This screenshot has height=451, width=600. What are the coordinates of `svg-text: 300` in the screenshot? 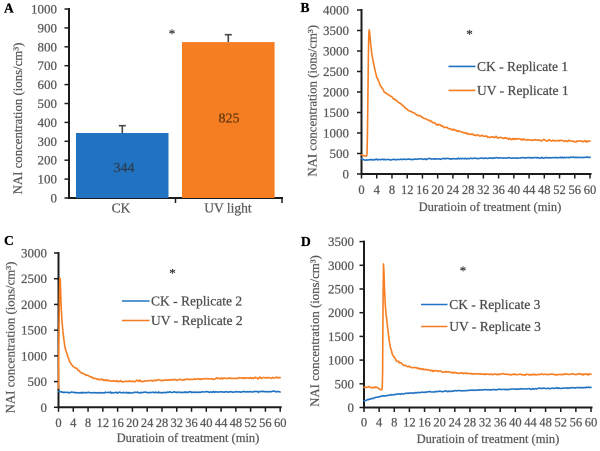 It's located at (48, 141).